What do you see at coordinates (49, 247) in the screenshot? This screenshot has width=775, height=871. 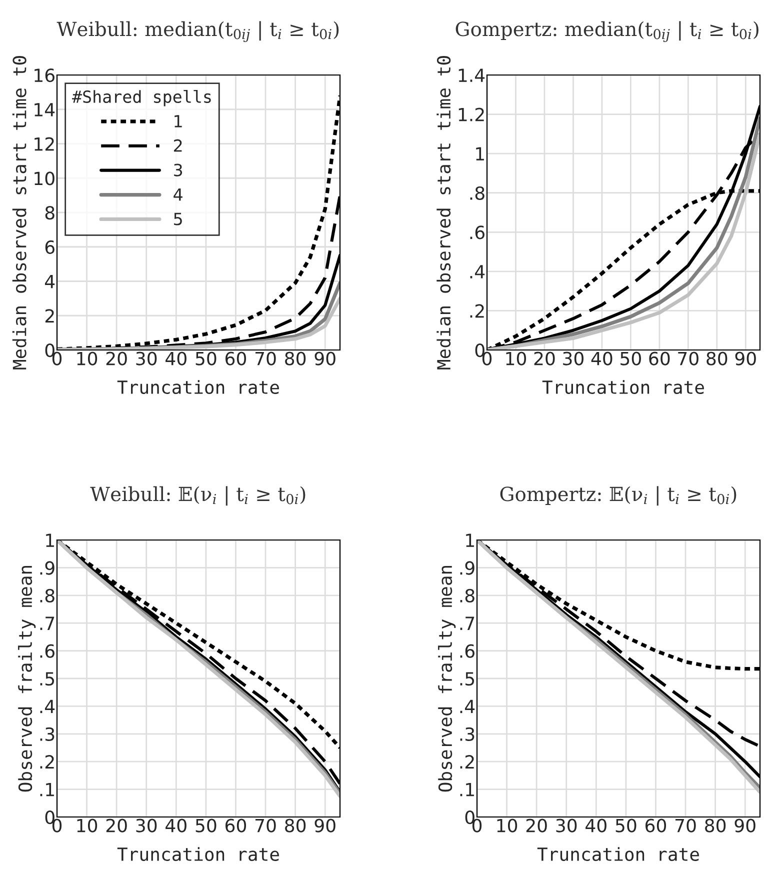 I see `y-tick-label: 6` at bounding box center [49, 247].